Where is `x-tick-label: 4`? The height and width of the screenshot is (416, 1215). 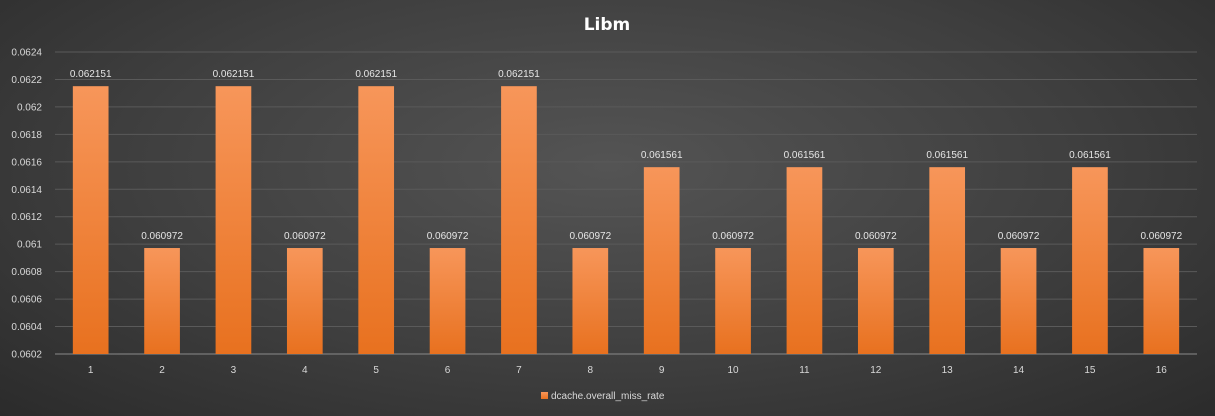 x-tick-label: 4 is located at coordinates (305, 370).